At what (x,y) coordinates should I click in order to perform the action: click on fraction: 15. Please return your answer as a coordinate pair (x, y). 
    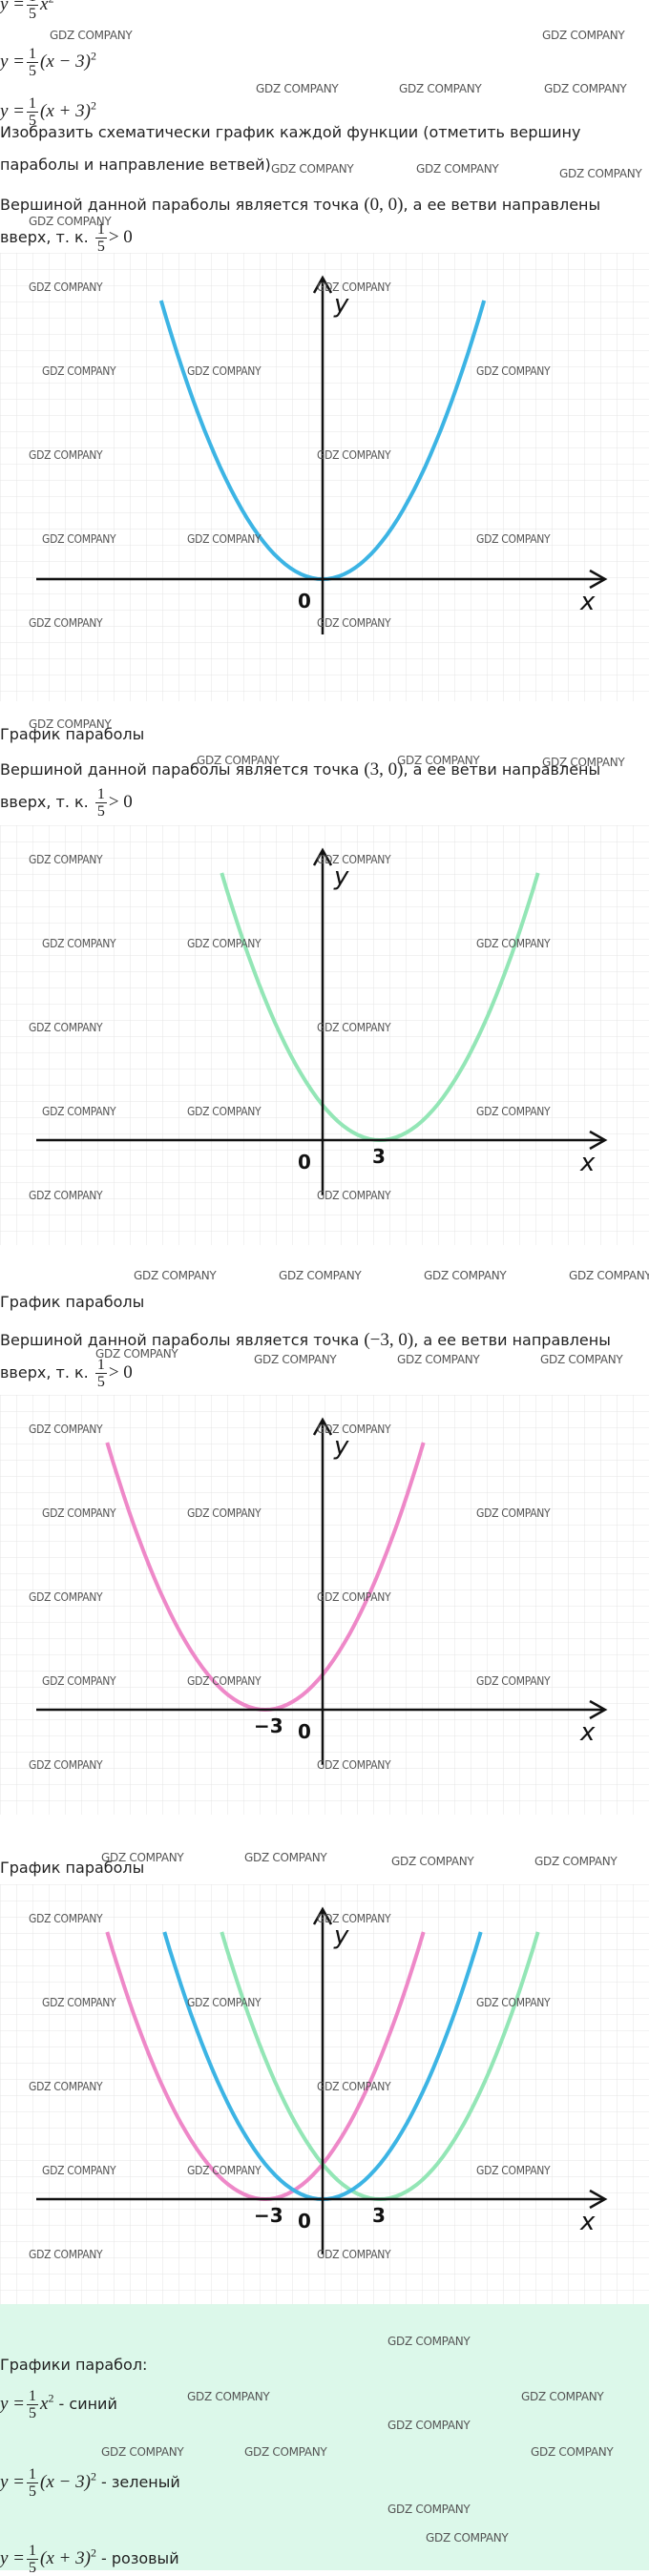
    Looking at the image, I should click on (33, 11).